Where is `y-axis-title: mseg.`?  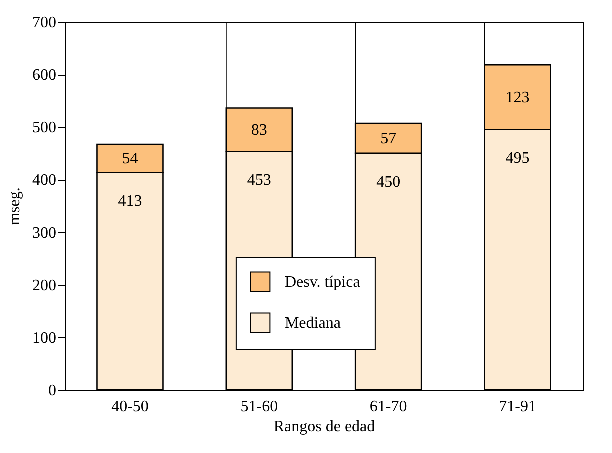 y-axis-title: mseg. is located at coordinates (15, 207).